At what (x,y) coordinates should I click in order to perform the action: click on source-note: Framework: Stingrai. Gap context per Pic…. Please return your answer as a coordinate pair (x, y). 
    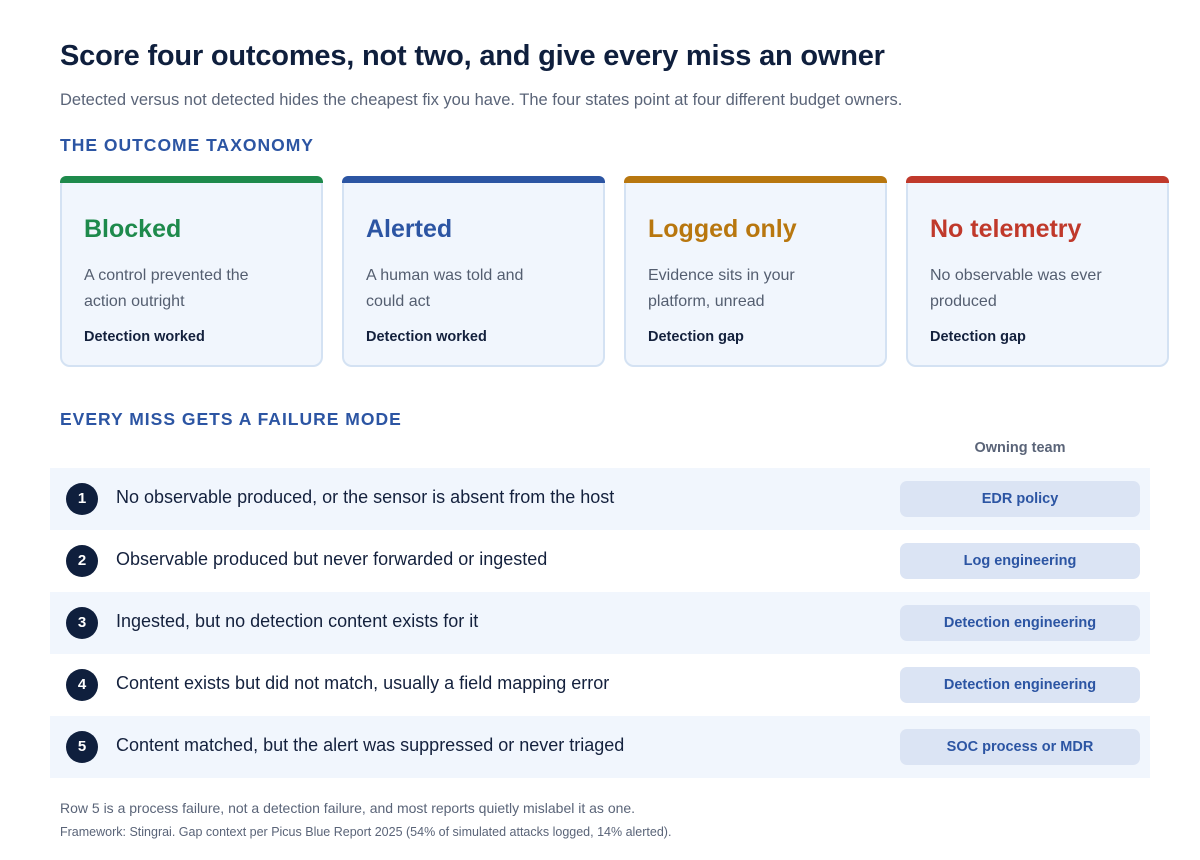
    Looking at the image, I should click on (366, 832).